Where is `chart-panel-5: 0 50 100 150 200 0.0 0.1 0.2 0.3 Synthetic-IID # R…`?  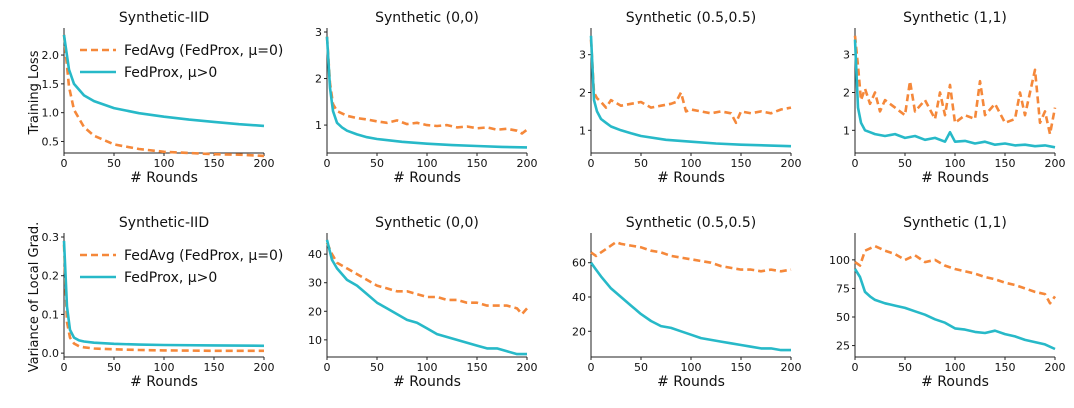 chart-panel-5: 0 50 100 150 200 0.0 0.1 0.2 0.3 Synthetic-IID # R… is located at coordinates (155, 302).